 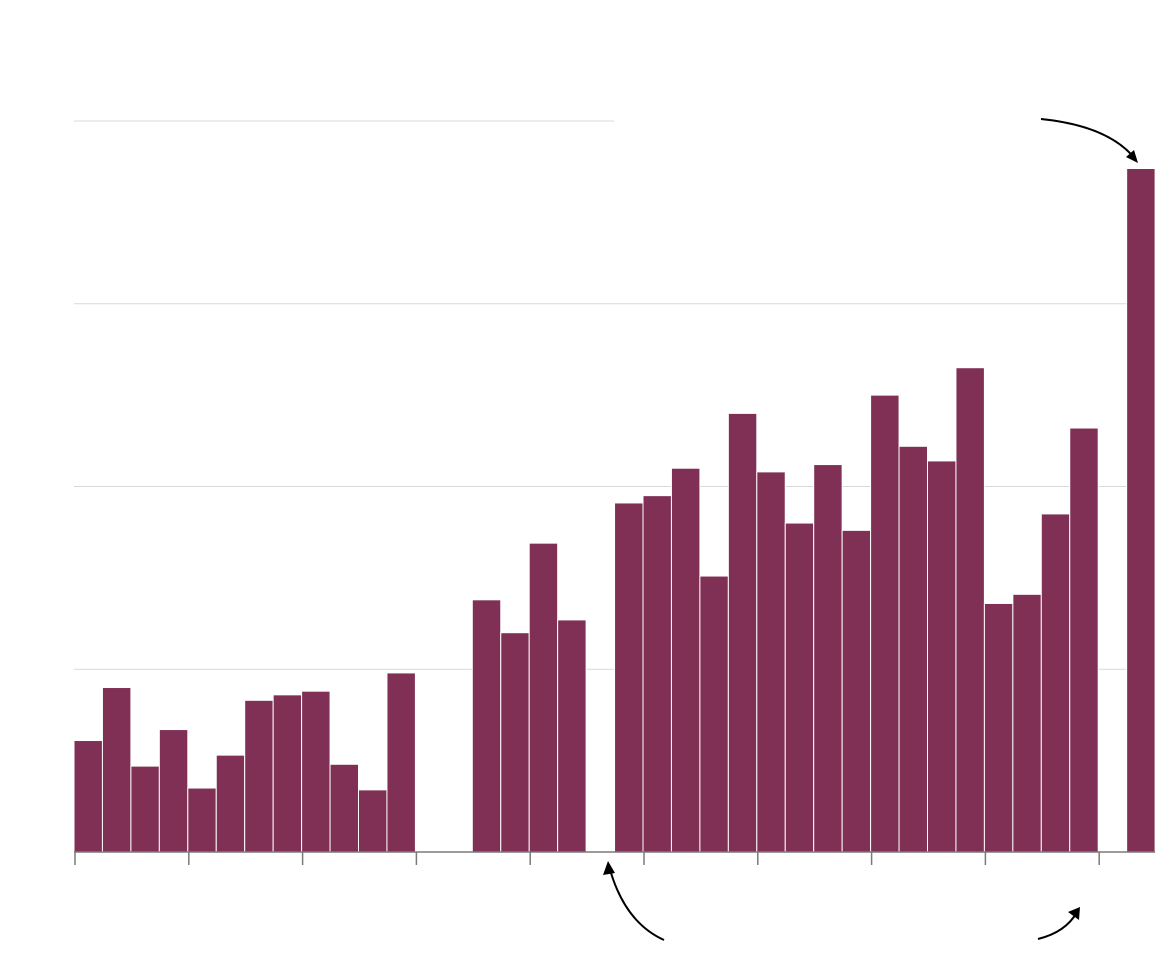 What do you see at coordinates (609, 868) in the screenshot?
I see `bottom-middle-arrowhead` at bounding box center [609, 868].